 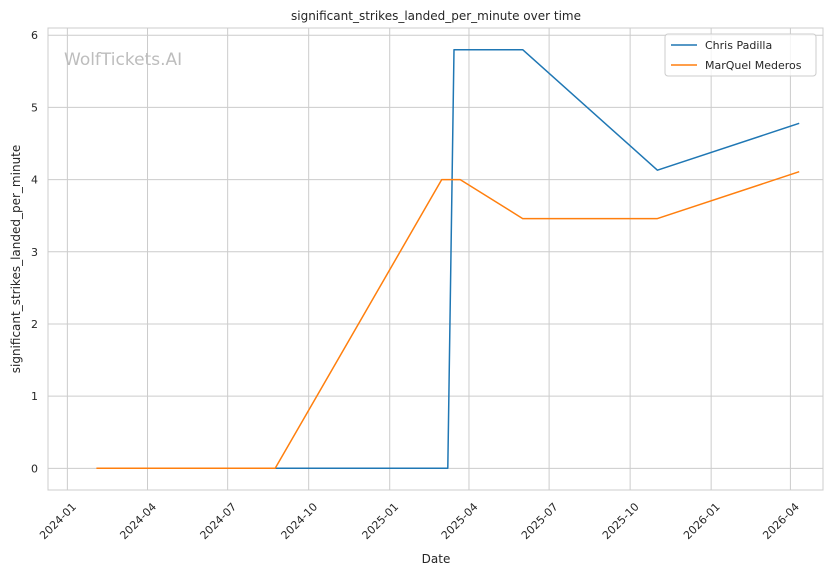 I want to click on x-tick-label: 2024-10, so click(x=300, y=521).